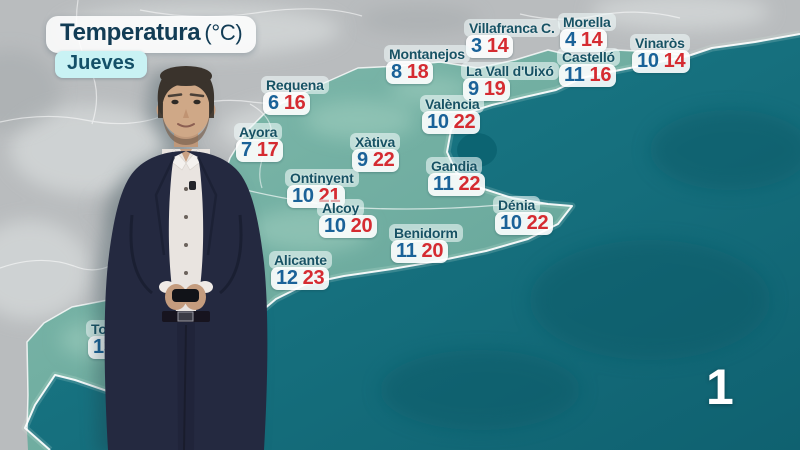  What do you see at coordinates (454, 166) in the screenshot?
I see `city-name: Gandia` at bounding box center [454, 166].